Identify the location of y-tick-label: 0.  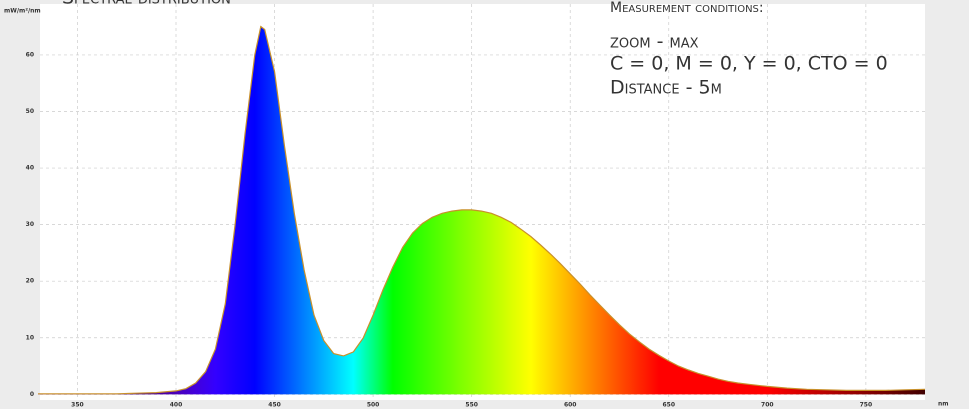
(32, 394).